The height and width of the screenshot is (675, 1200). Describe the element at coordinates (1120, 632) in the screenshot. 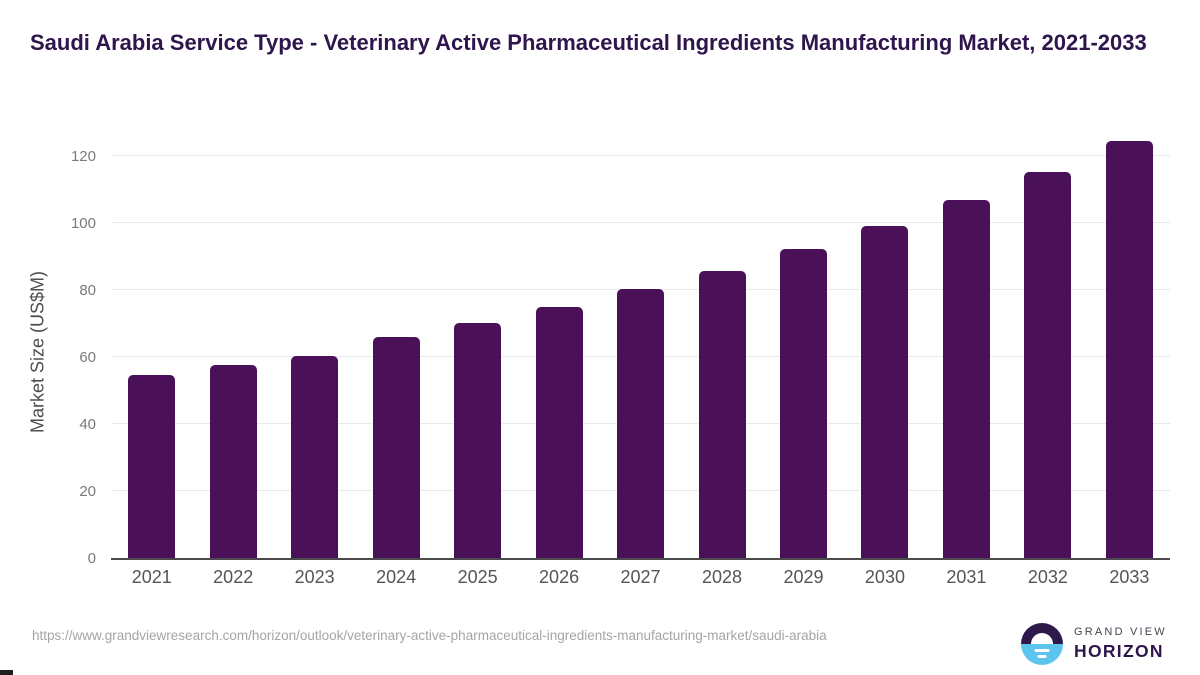

I see `logo-brand-name: GRAND VIEW` at that location.